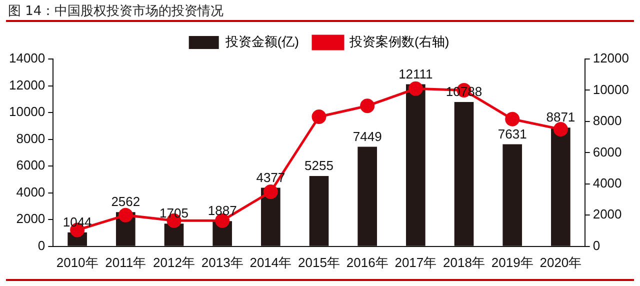  What do you see at coordinates (611, 89) in the screenshot?
I see `y2-tick-label: 10000` at bounding box center [611, 89].